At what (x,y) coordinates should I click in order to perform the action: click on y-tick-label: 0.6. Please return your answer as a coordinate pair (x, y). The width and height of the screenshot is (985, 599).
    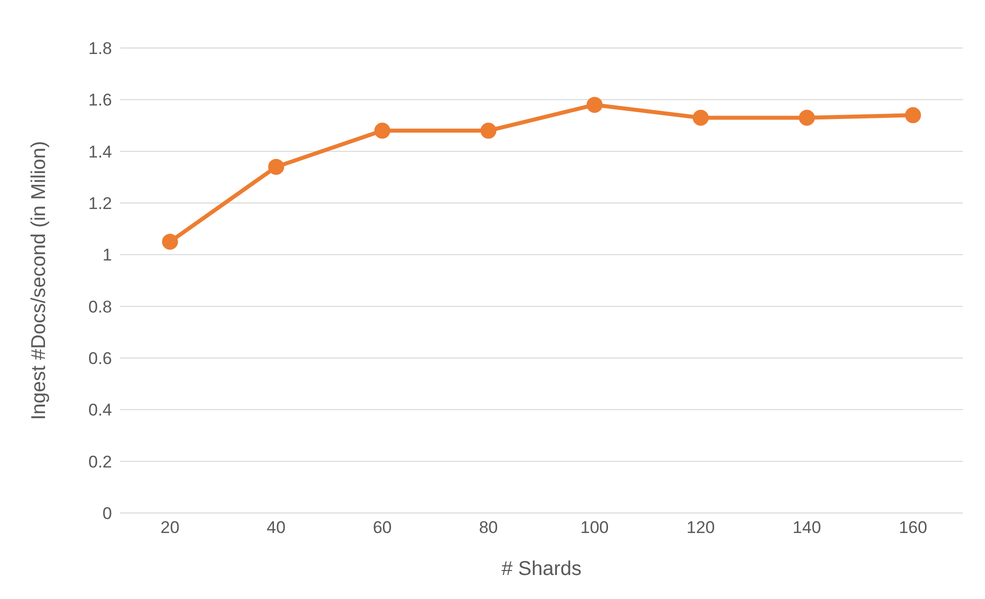
    Looking at the image, I should click on (100, 358).